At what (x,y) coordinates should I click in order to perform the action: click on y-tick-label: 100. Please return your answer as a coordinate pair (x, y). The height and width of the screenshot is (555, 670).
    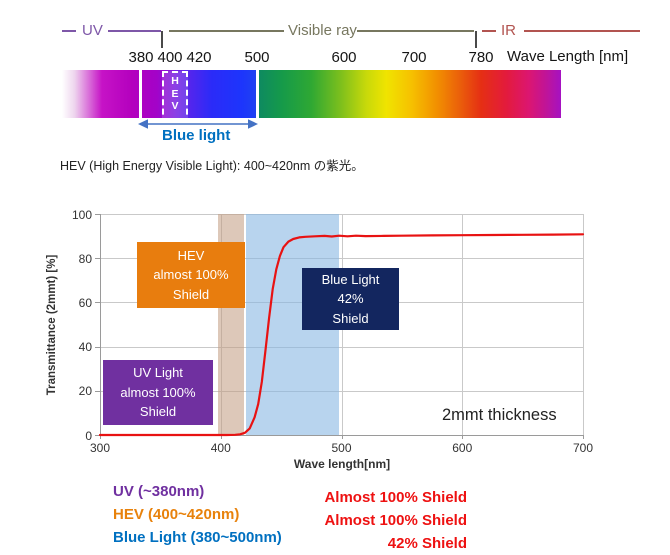
    Looking at the image, I should click on (81, 214).